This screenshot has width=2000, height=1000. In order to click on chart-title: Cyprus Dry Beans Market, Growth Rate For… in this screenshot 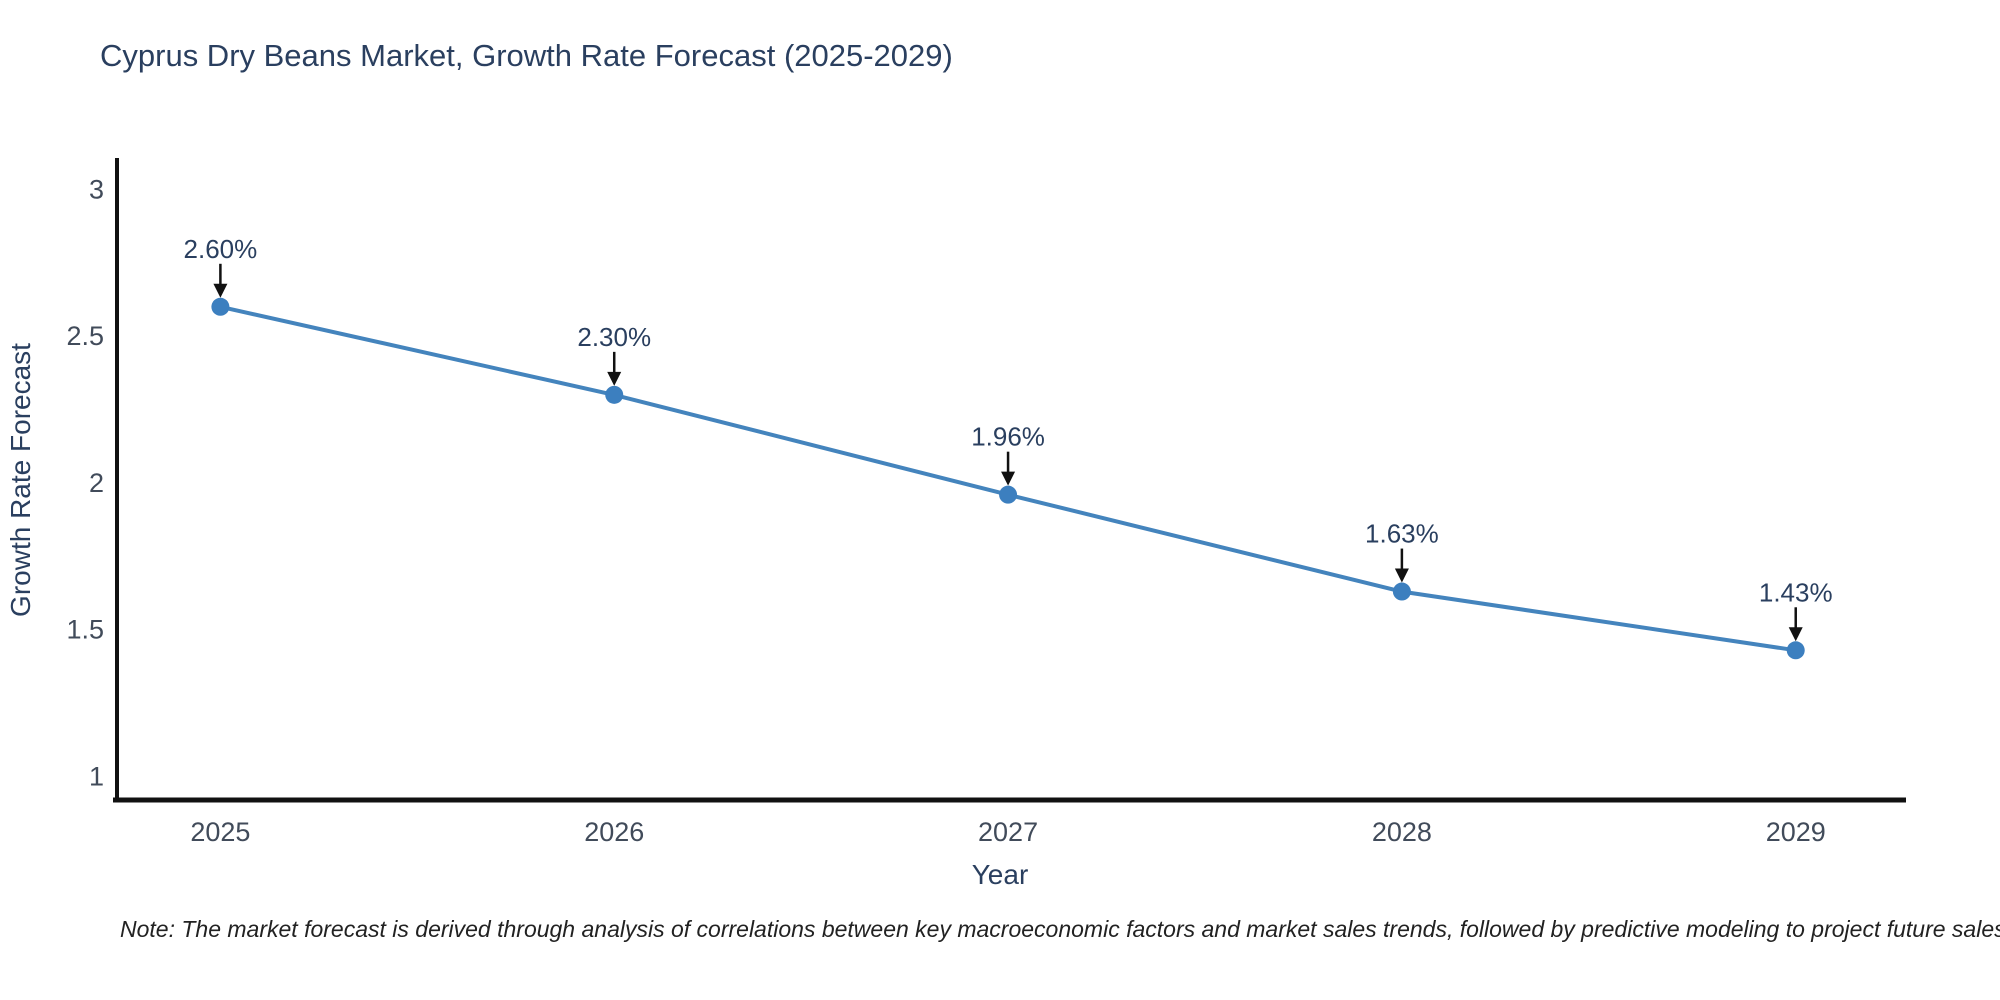, I will do `click(526, 55)`.